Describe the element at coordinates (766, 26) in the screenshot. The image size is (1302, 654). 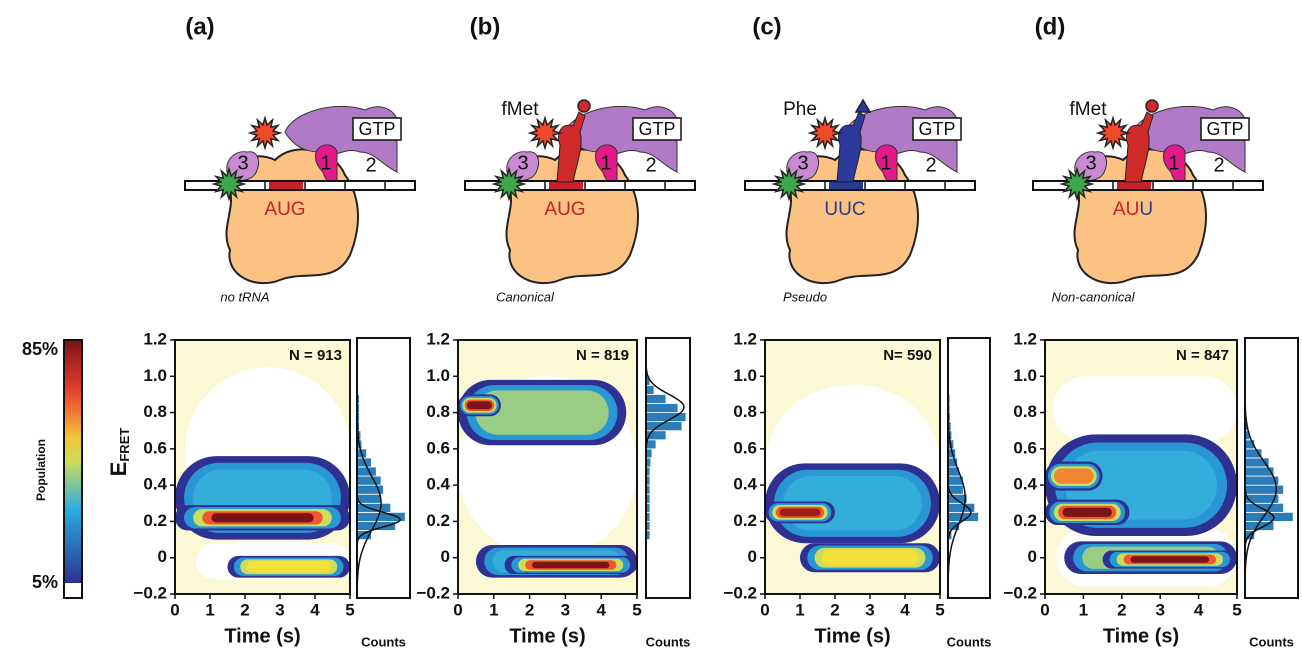
I see `panel-label: (c)` at that location.